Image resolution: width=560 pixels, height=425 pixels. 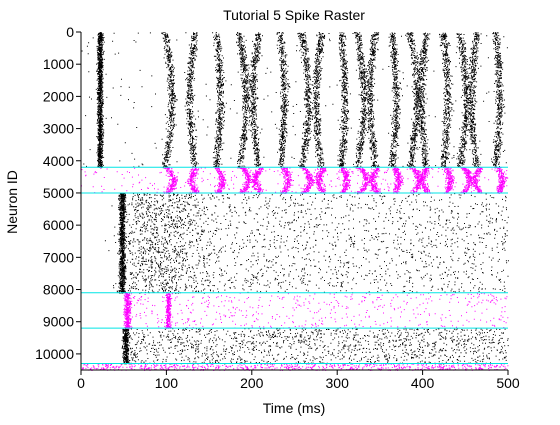 I want to click on y-tick-label: 4000, so click(x=58, y=161).